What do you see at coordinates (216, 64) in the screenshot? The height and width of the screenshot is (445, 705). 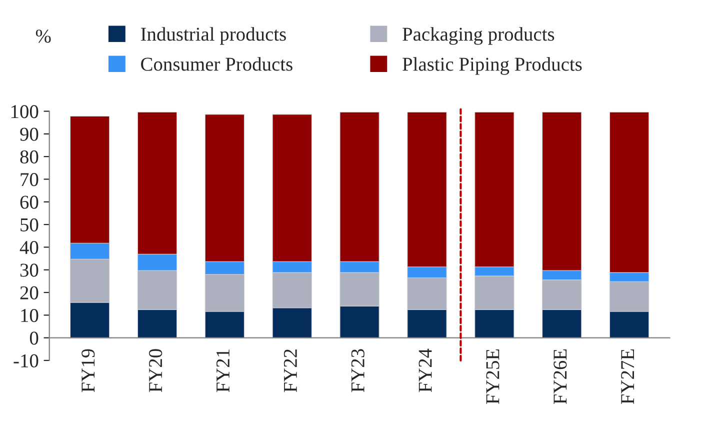 I see `legend-label: Consumer Products` at bounding box center [216, 64].